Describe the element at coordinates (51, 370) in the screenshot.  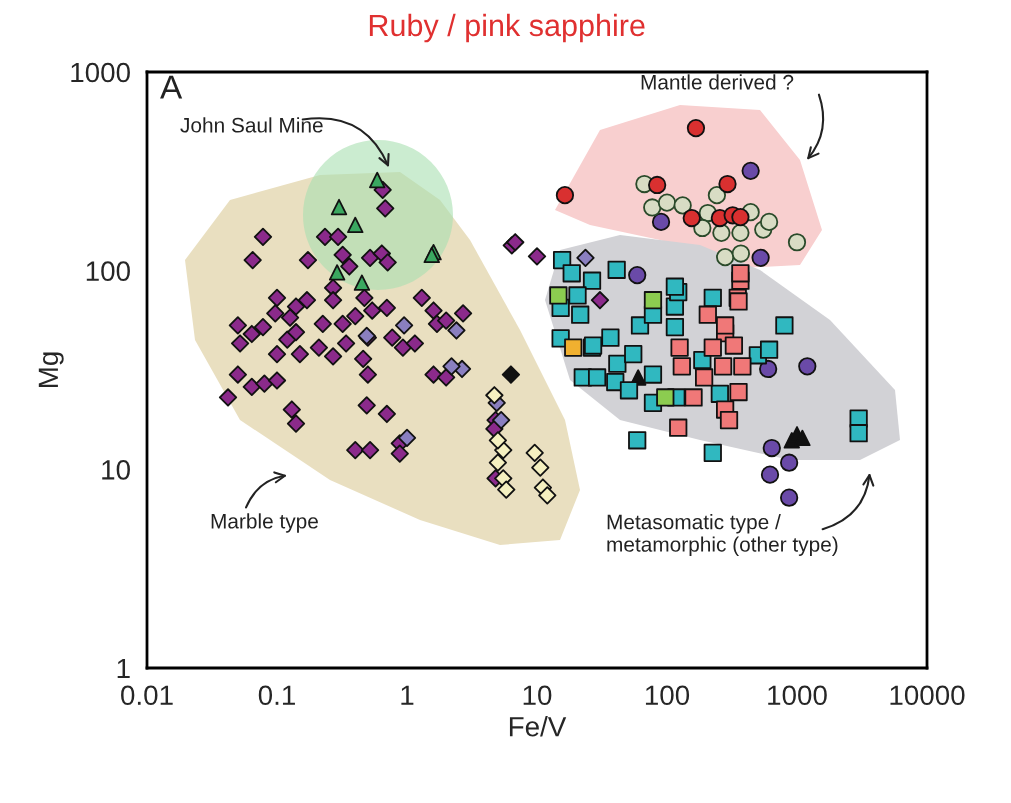
I see `y-axis-title: Mg` at that location.